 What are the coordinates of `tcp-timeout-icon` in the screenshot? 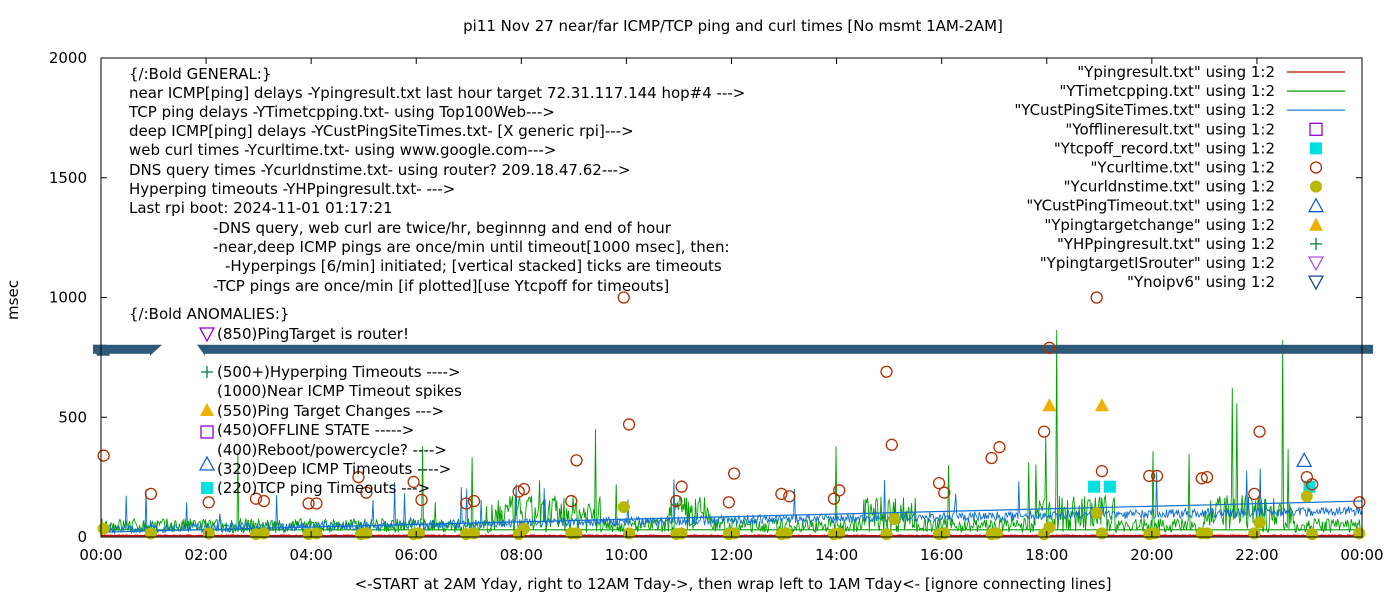 It's located at (207, 488).